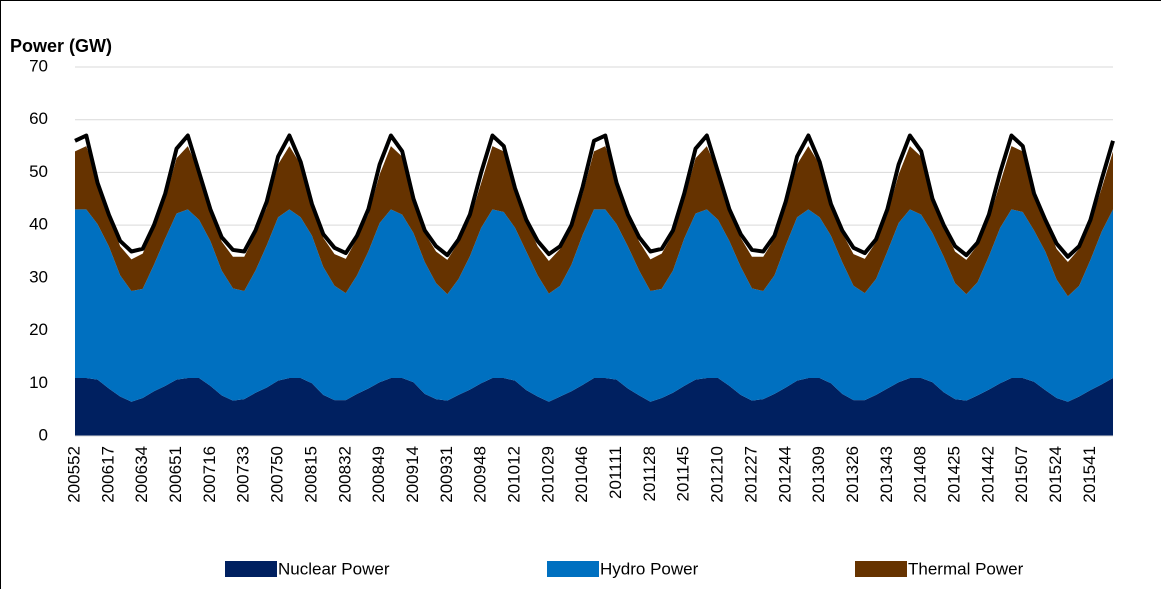 Image resolution: width=1161 pixels, height=589 pixels. I want to click on x-tick-label: 201442, so click(987, 474).